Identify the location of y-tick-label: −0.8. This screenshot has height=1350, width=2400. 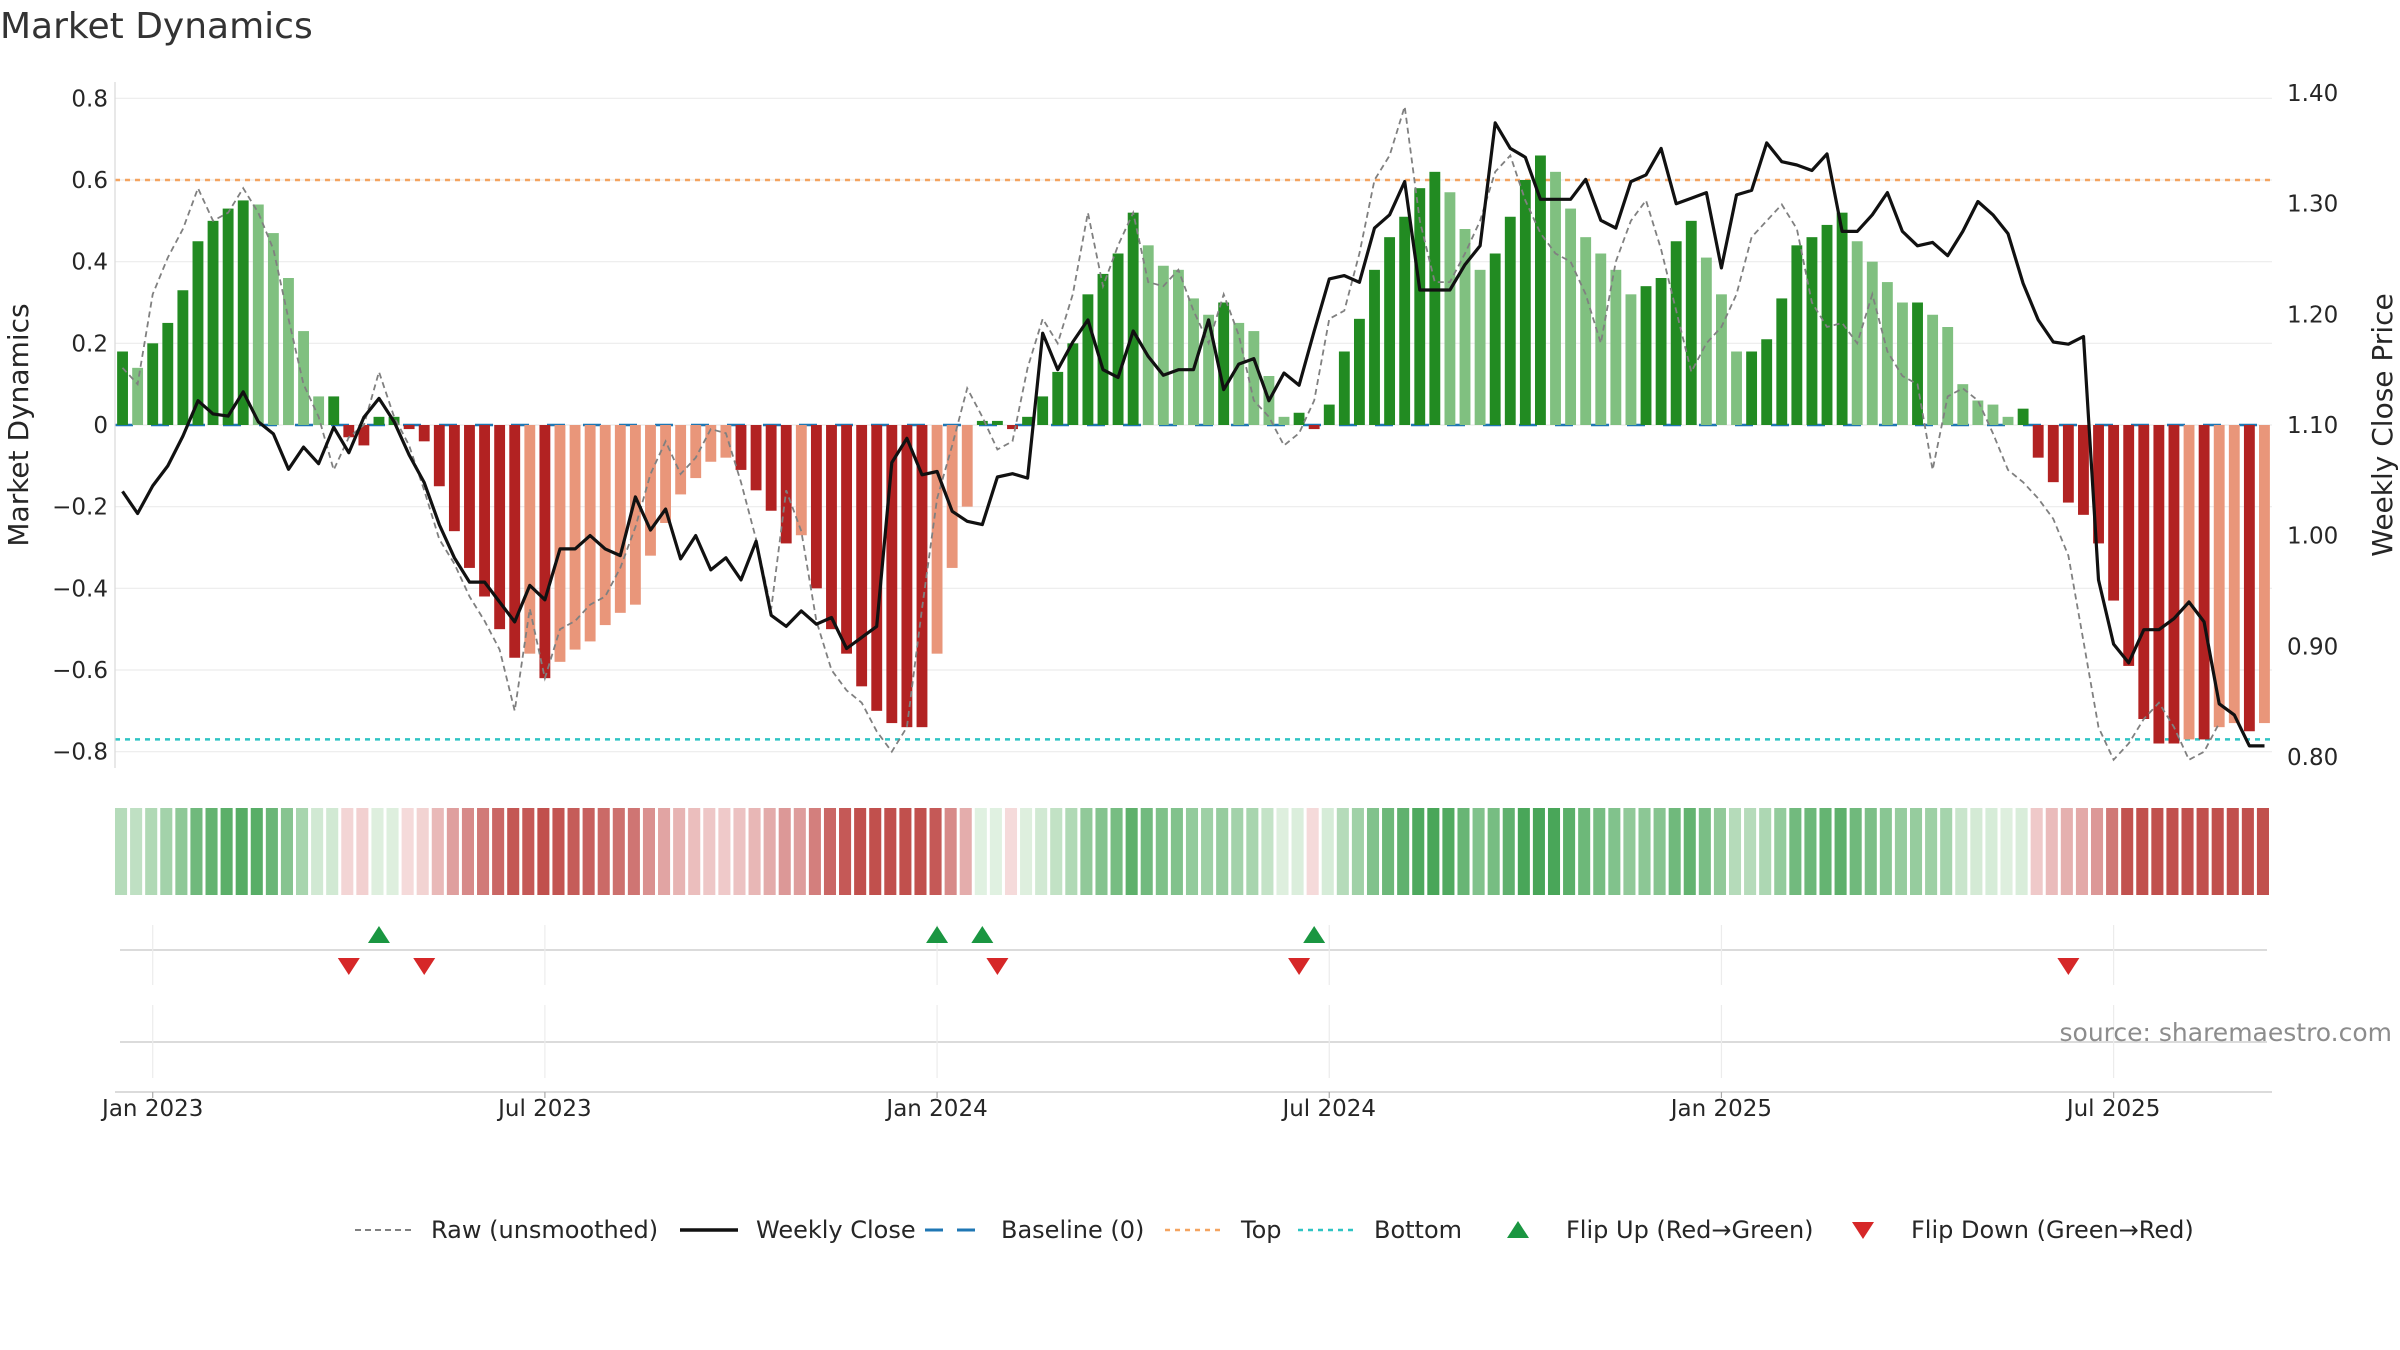
(80, 753).